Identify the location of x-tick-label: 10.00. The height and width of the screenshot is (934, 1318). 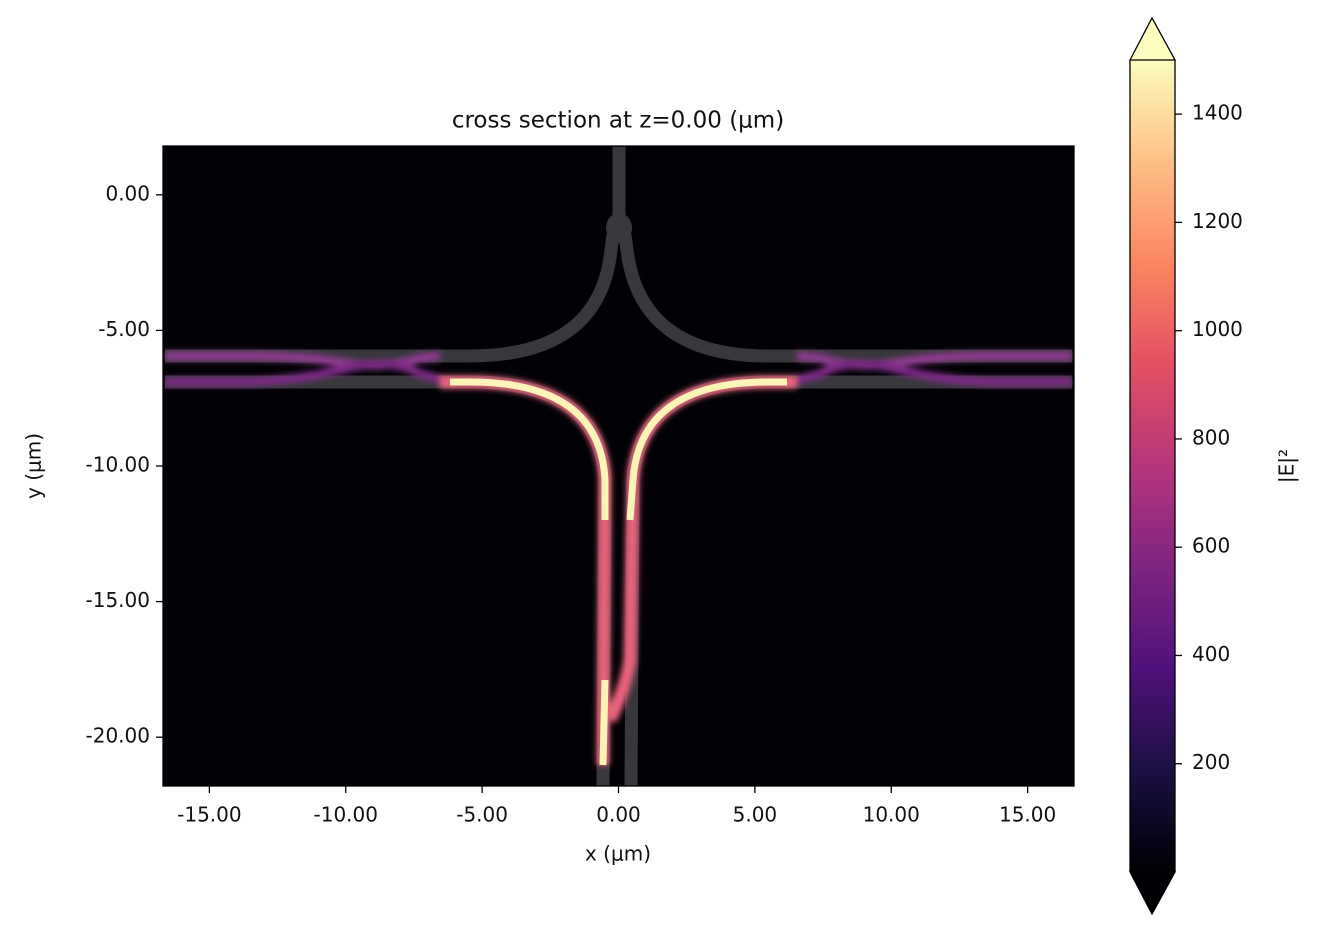
(891, 815).